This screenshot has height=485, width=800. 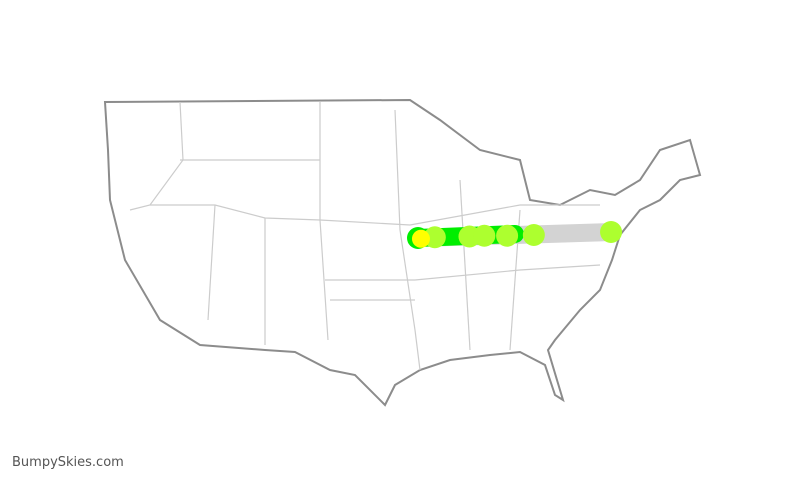 What do you see at coordinates (420, 238) in the screenshot?
I see `turbulence-marker-moderate` at bounding box center [420, 238].